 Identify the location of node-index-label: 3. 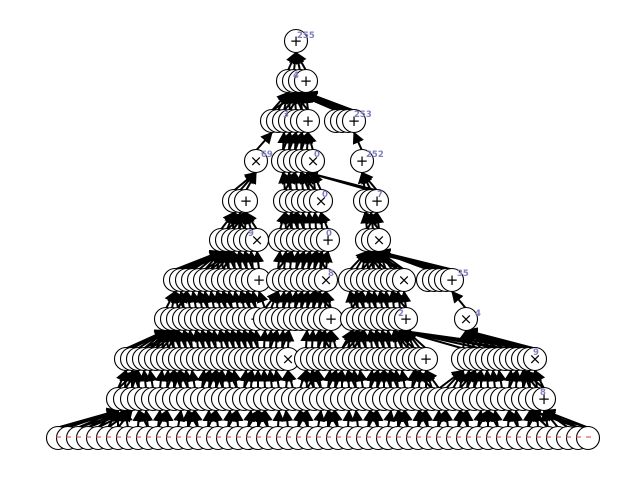
(286, 115).